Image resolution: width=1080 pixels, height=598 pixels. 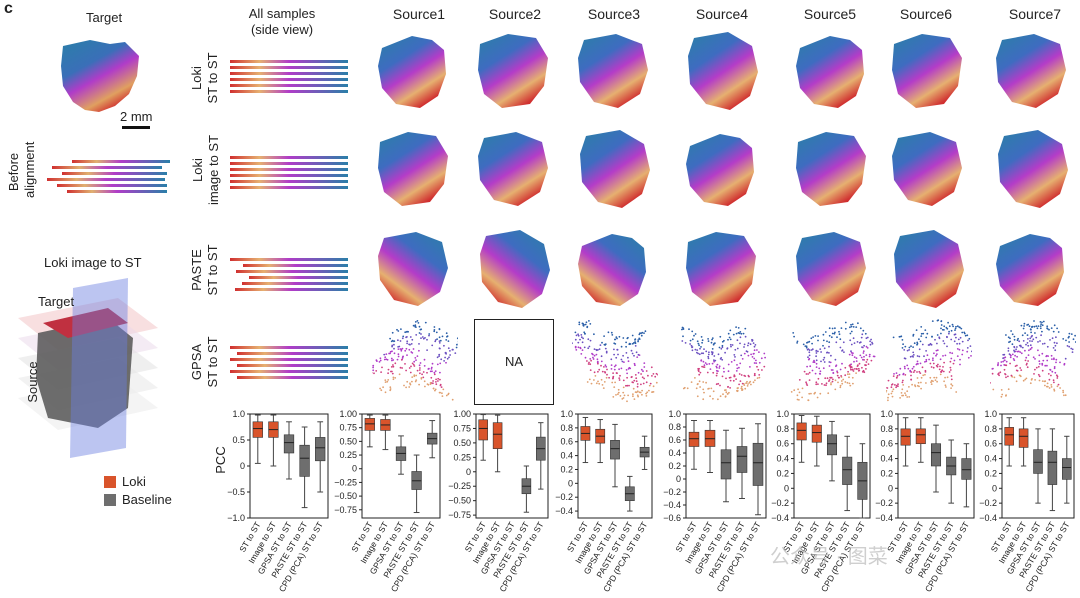 What do you see at coordinates (345, 482) in the screenshot?
I see `y-tick-label: −0.25` at bounding box center [345, 482].